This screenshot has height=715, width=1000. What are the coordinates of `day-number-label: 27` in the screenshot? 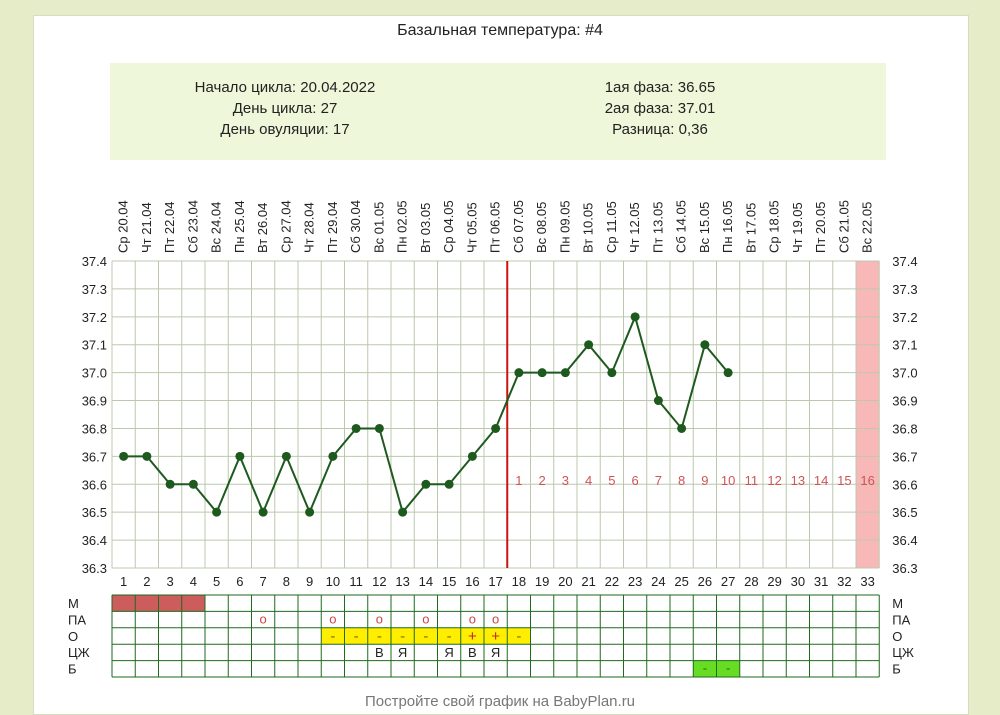 It's located at (728, 581).